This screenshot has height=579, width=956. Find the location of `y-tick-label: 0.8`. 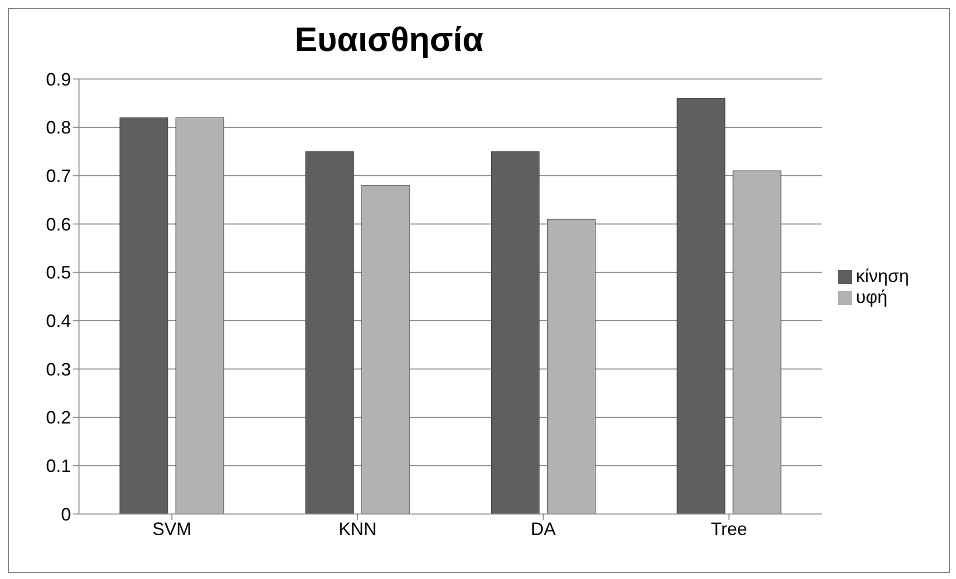

y-tick-label: 0.8 is located at coordinates (58, 128).